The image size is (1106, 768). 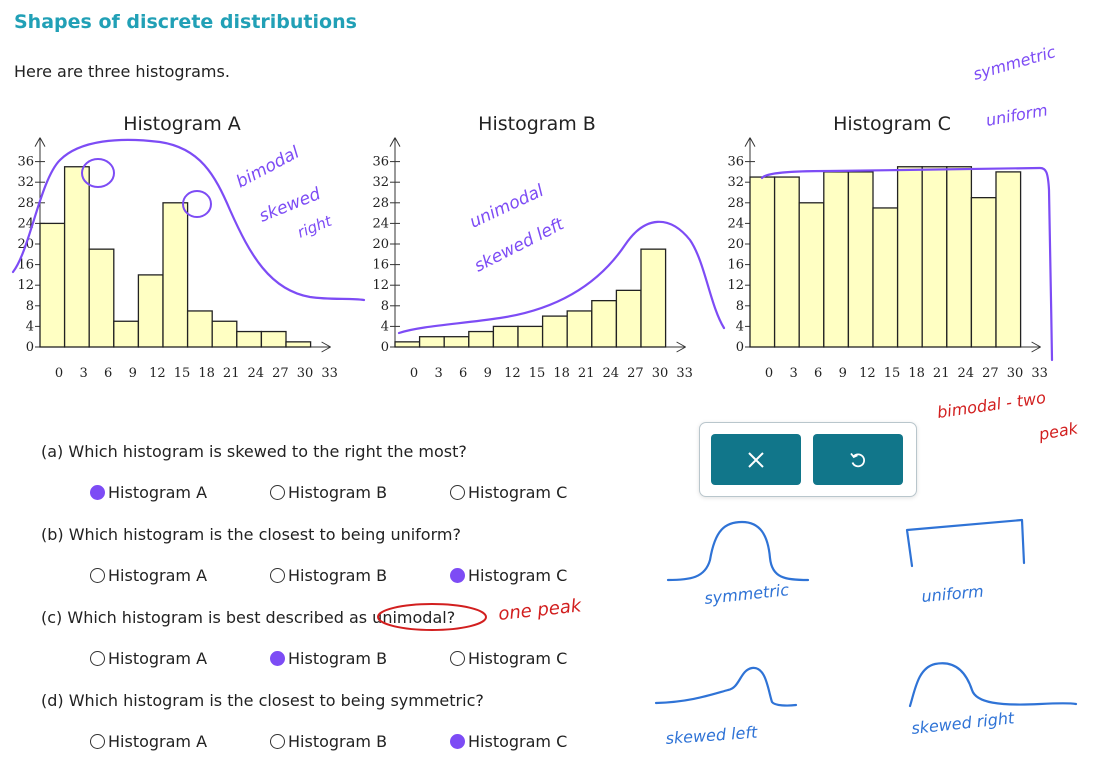 What do you see at coordinates (508, 575) in the screenshot?
I see `q-b-option-histogram-c: Histogram C` at bounding box center [508, 575].